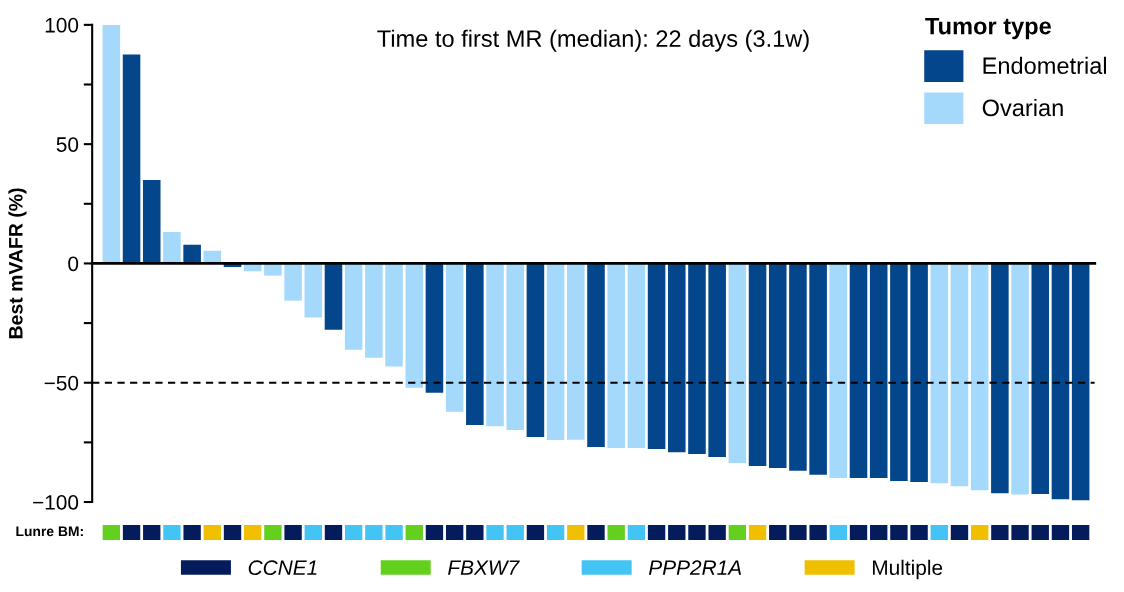  Describe the element at coordinates (61, 383) in the screenshot. I see `y-tick-label: −50` at that location.